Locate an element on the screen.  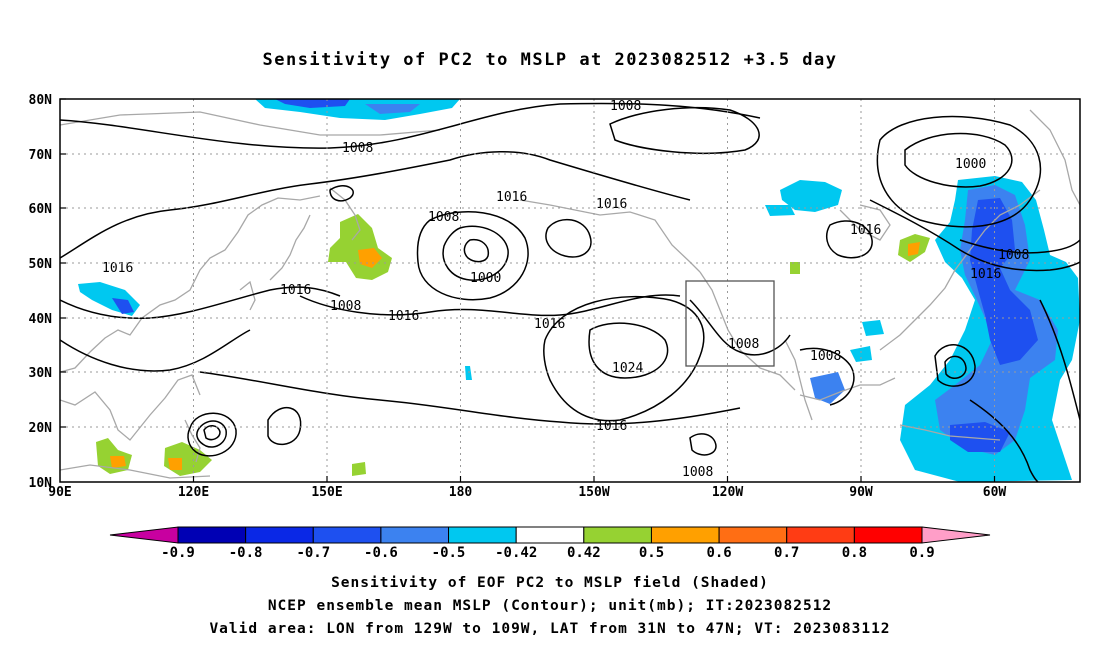
colorbar-label: 0.6 is located at coordinates (718, 553).